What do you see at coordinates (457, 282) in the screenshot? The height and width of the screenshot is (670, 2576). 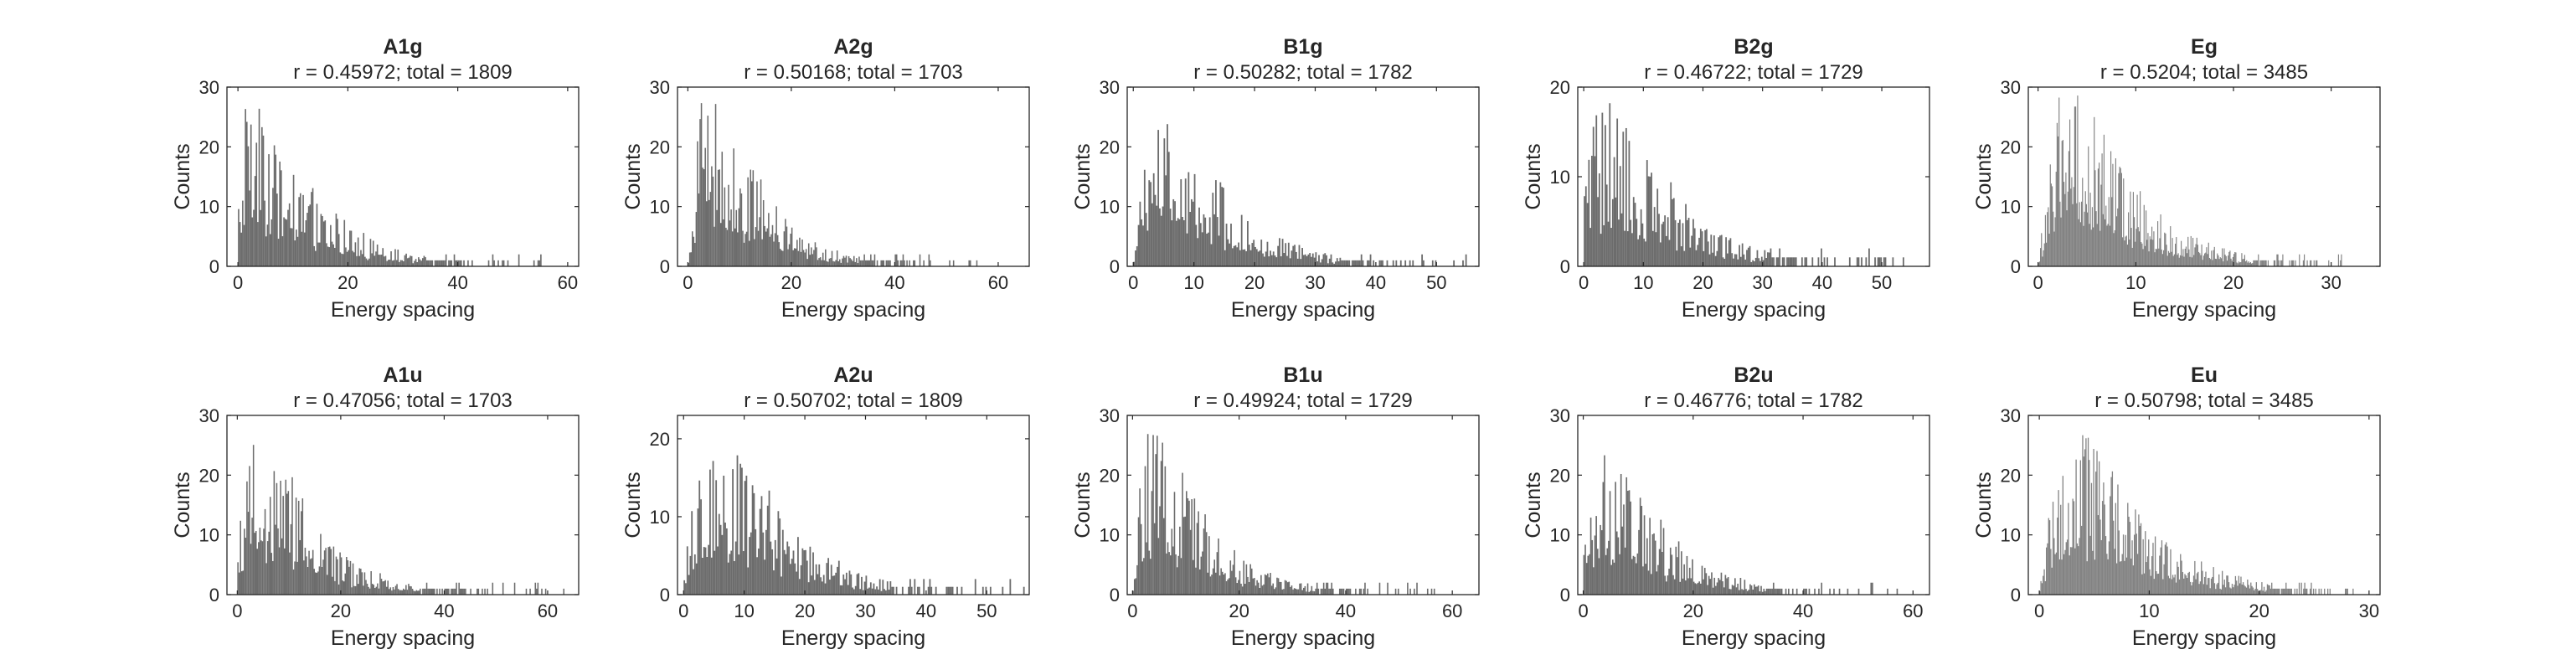 I see `x-tick-label: 40` at bounding box center [457, 282].